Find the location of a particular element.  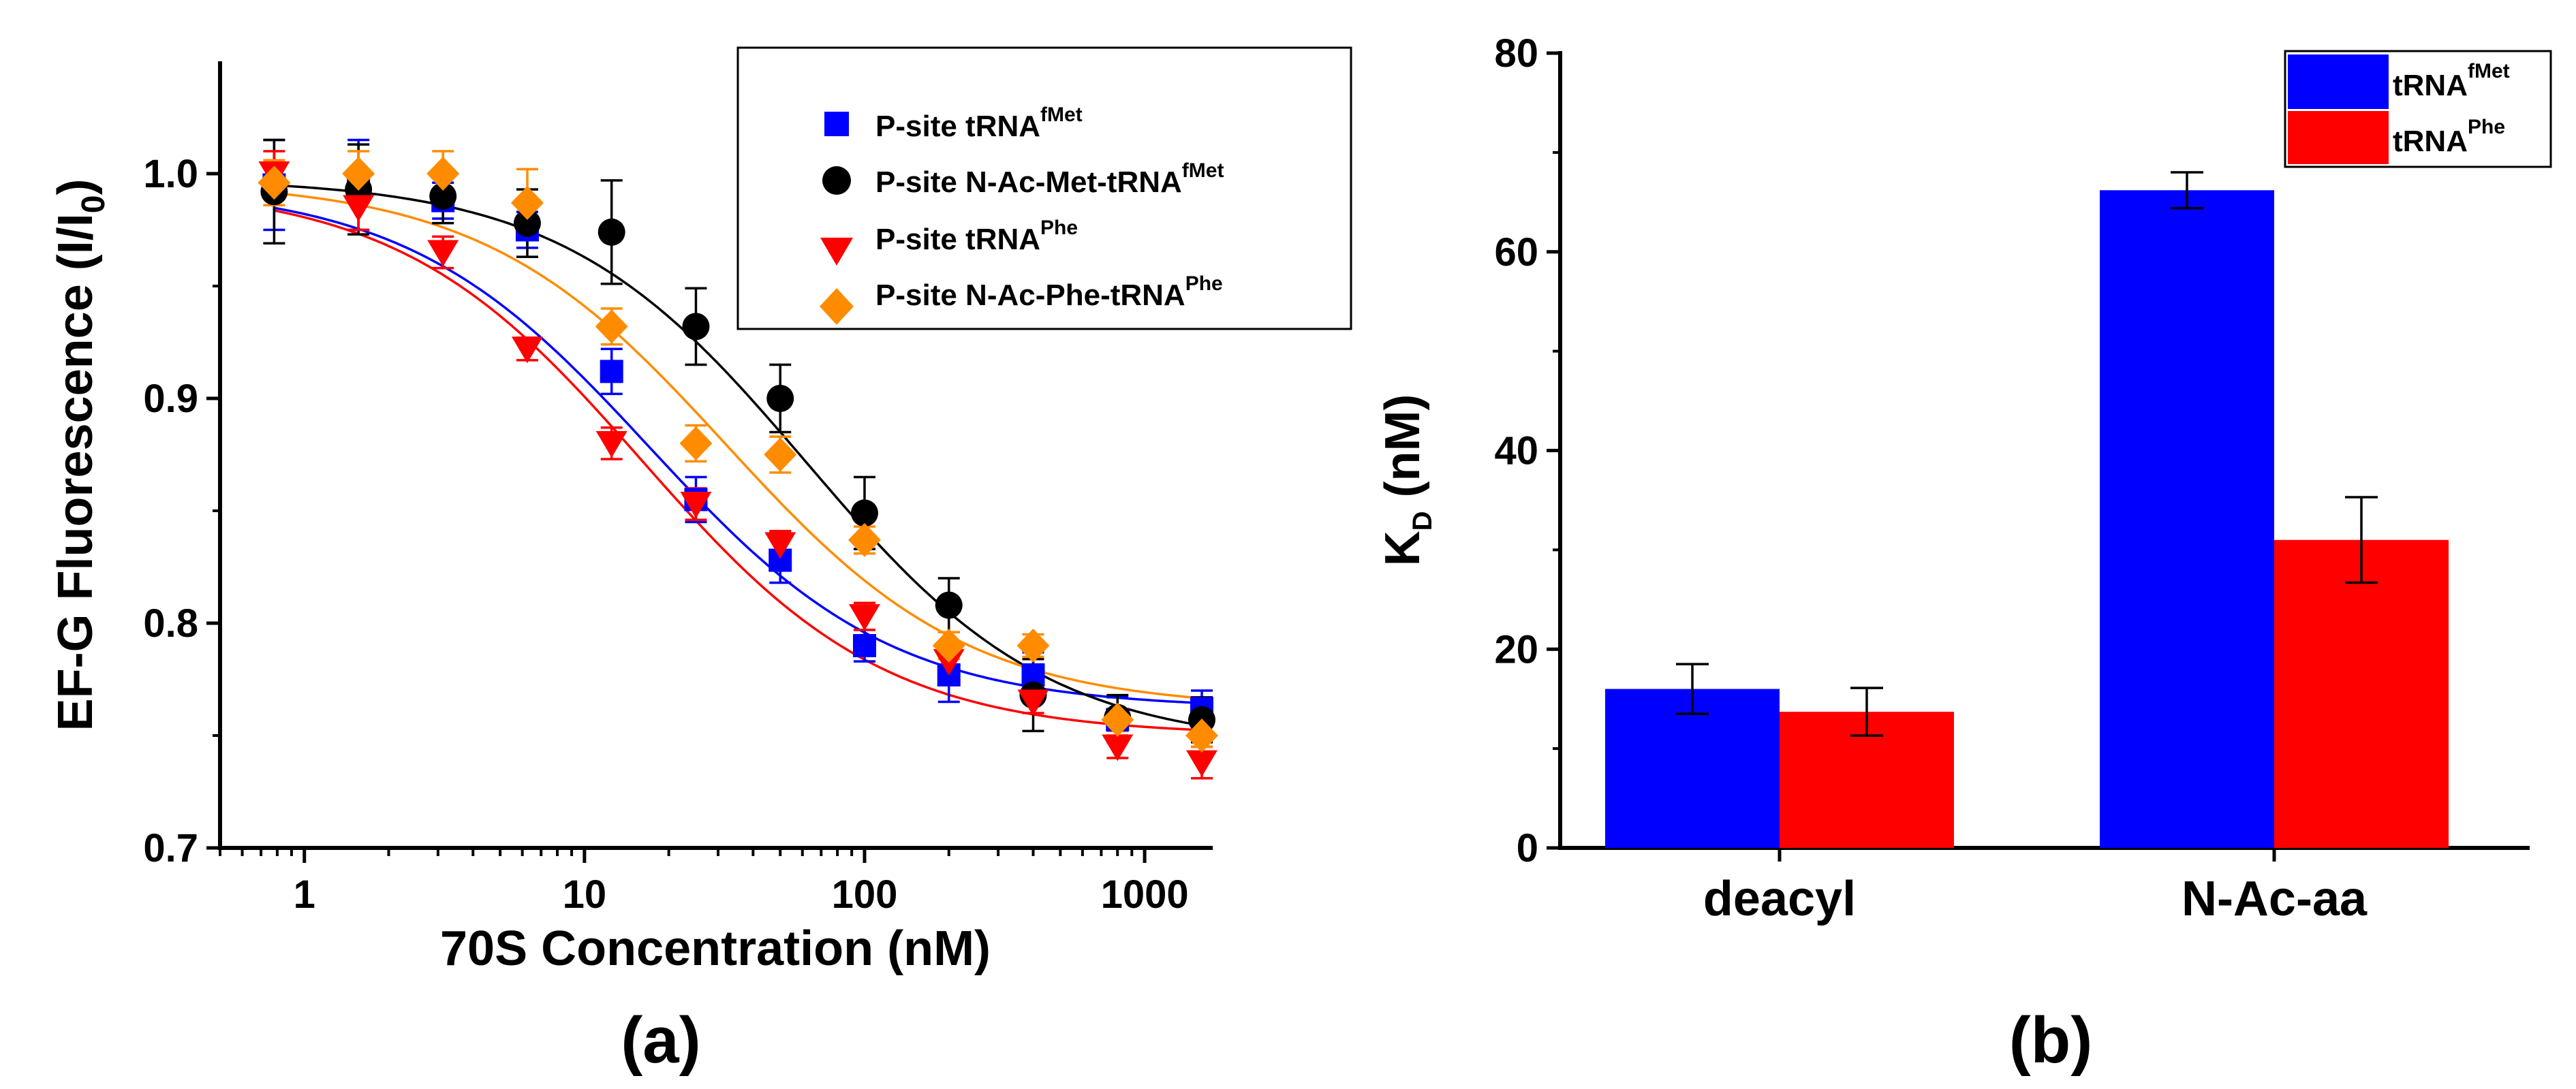

chart-a-x-axis-label: 70S Concentration (nM) is located at coordinates (715, 949).